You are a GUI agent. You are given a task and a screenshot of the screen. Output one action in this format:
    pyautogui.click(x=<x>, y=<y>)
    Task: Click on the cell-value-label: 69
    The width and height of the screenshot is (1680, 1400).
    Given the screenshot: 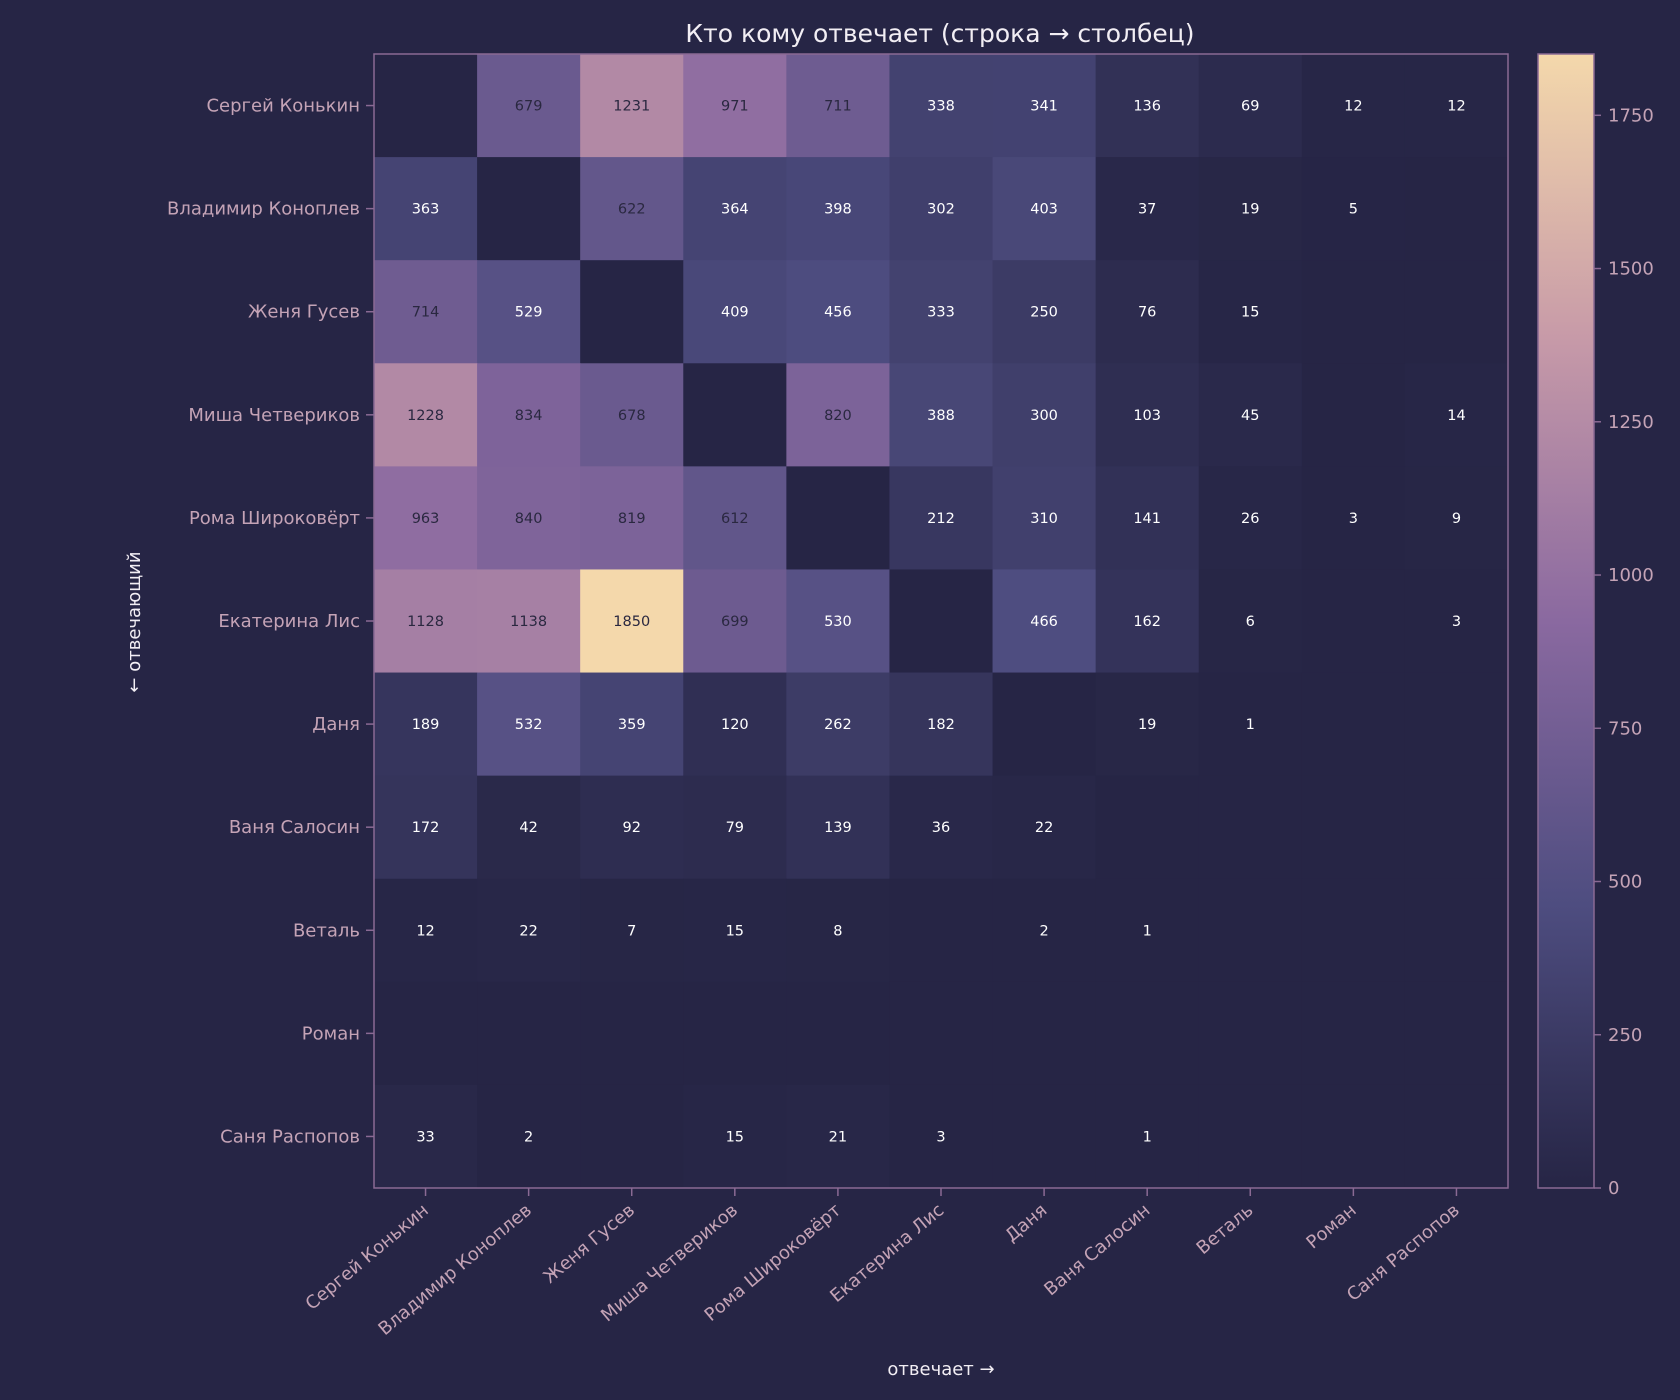 What is the action you would take?
    pyautogui.click(x=1250, y=107)
    